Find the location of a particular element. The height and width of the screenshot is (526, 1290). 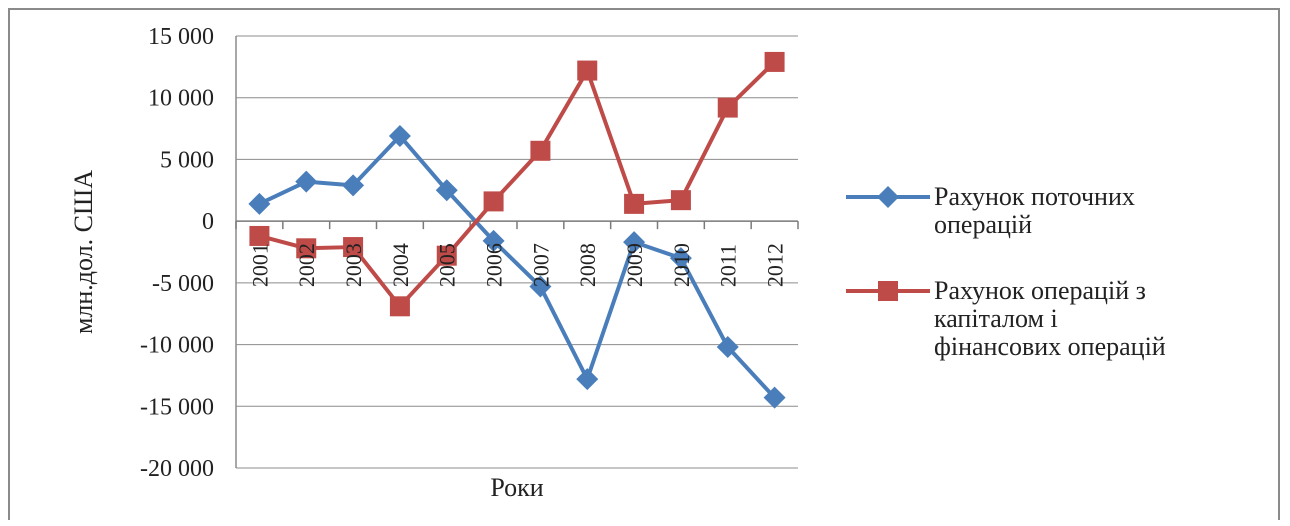

x-tick-label: 2010 is located at coordinates (681, 265).